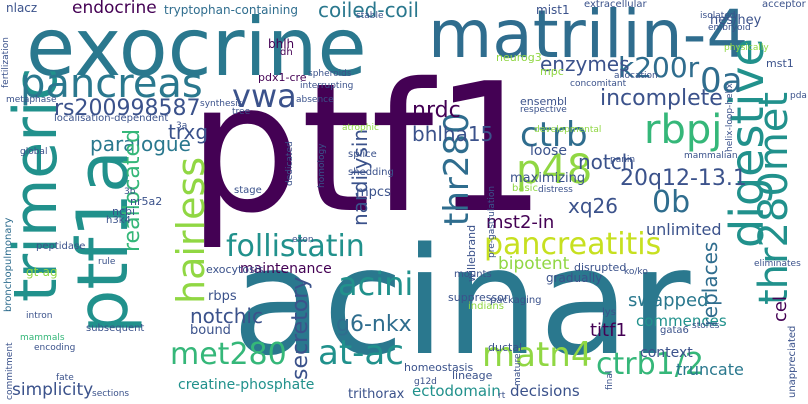 The width and height of the screenshot is (808, 404). I want to click on word-encoding: encoding, so click(55, 348).